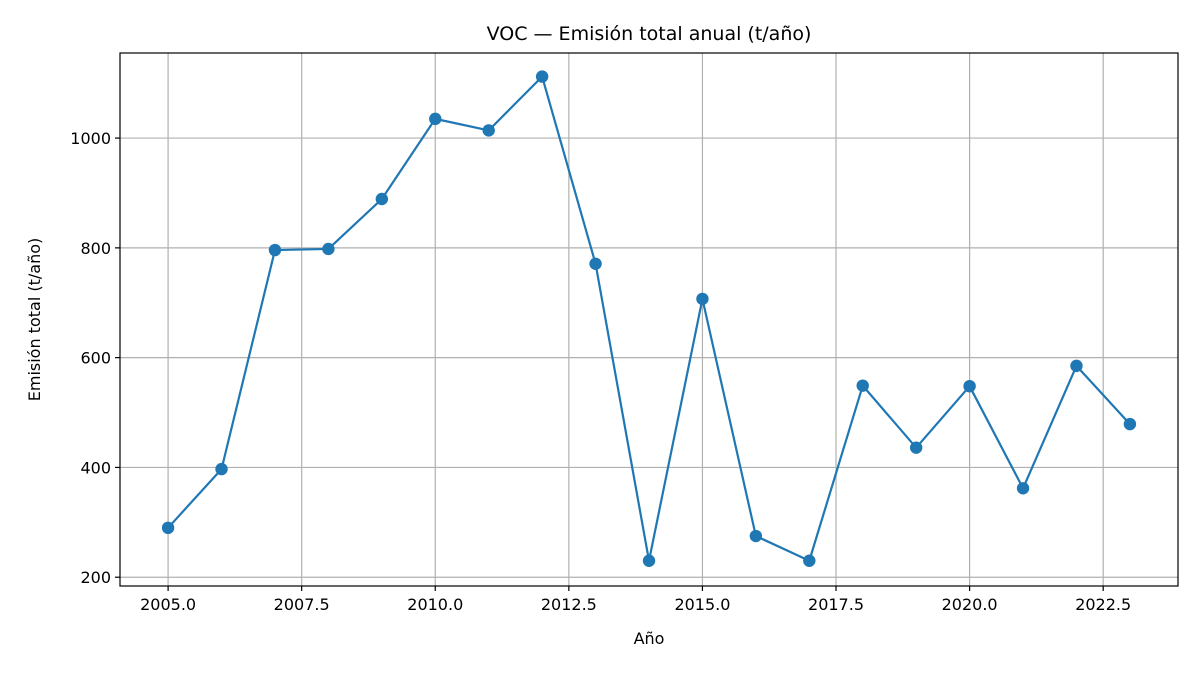  What do you see at coordinates (34, 320) in the screenshot?
I see `y-axis-label: Emisión total (t/año)` at bounding box center [34, 320].